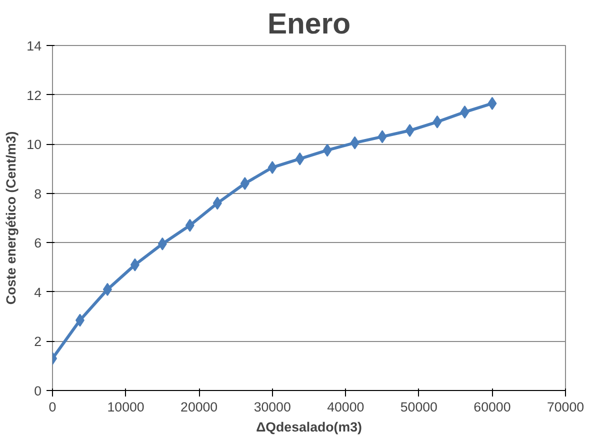 This screenshot has width=607, height=443. What do you see at coordinates (38, 292) in the screenshot?
I see `y-tick-label: 4` at bounding box center [38, 292].